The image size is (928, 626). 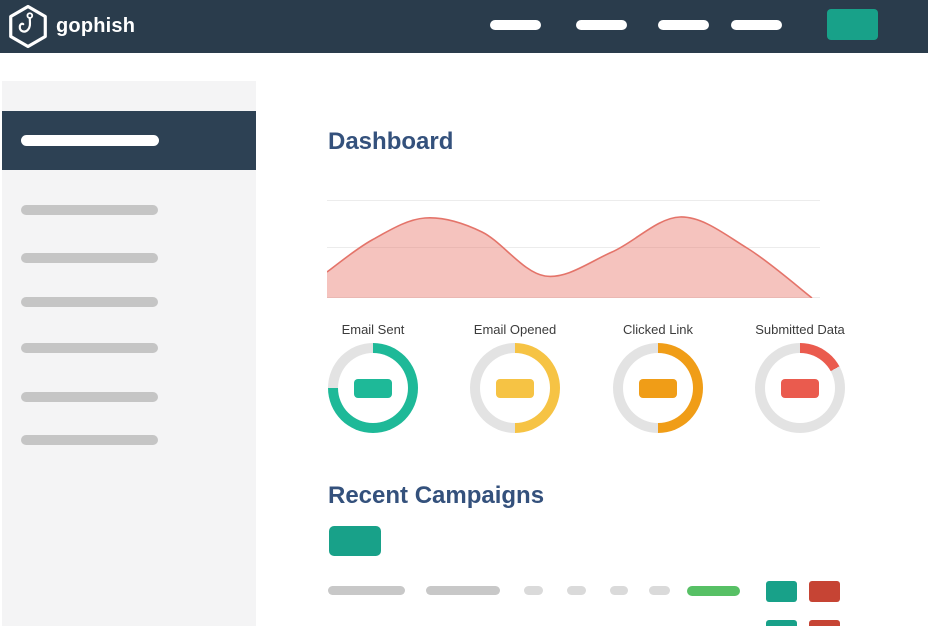 I want to click on gophish-logo-icon, so click(x=28, y=26).